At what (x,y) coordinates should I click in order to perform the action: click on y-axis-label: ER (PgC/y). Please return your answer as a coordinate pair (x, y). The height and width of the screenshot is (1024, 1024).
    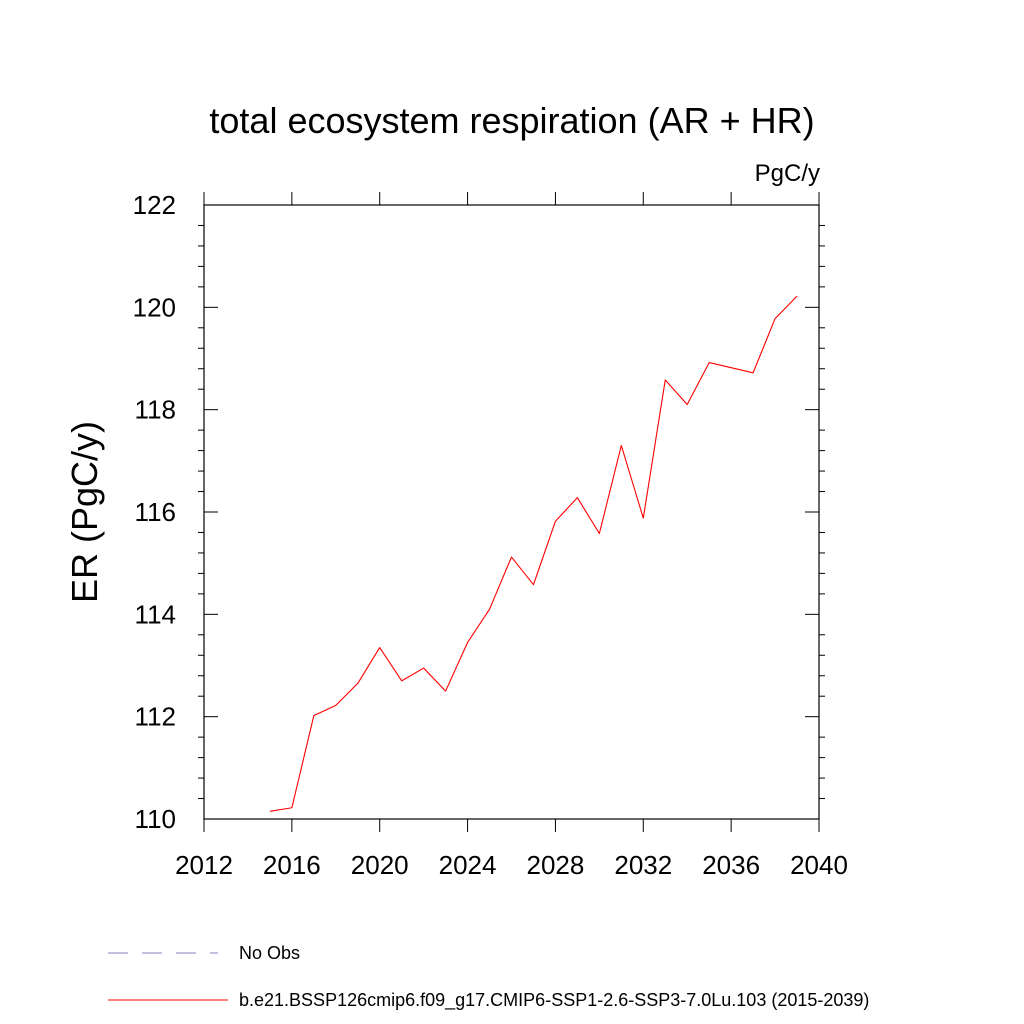
    Looking at the image, I should click on (84, 512).